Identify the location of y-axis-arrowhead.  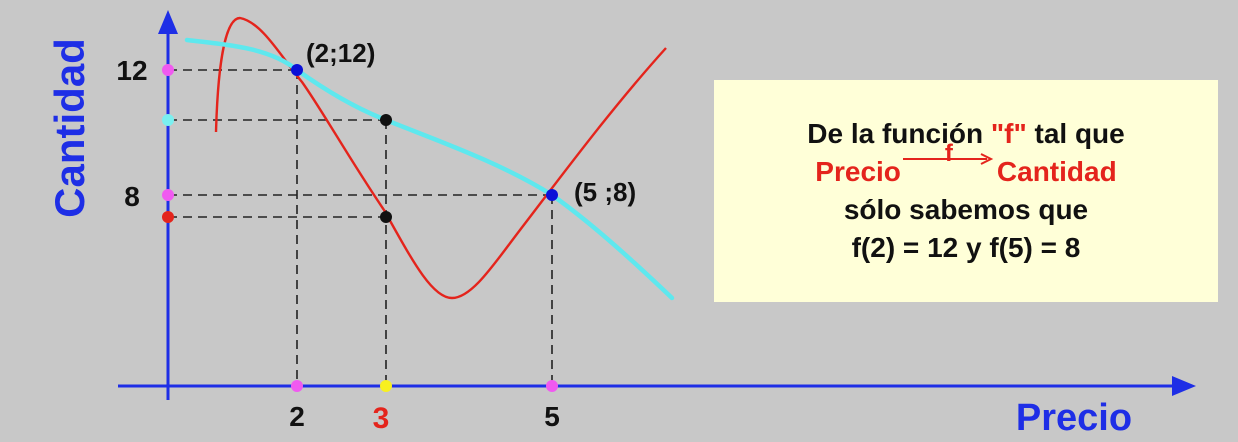
(168, 22).